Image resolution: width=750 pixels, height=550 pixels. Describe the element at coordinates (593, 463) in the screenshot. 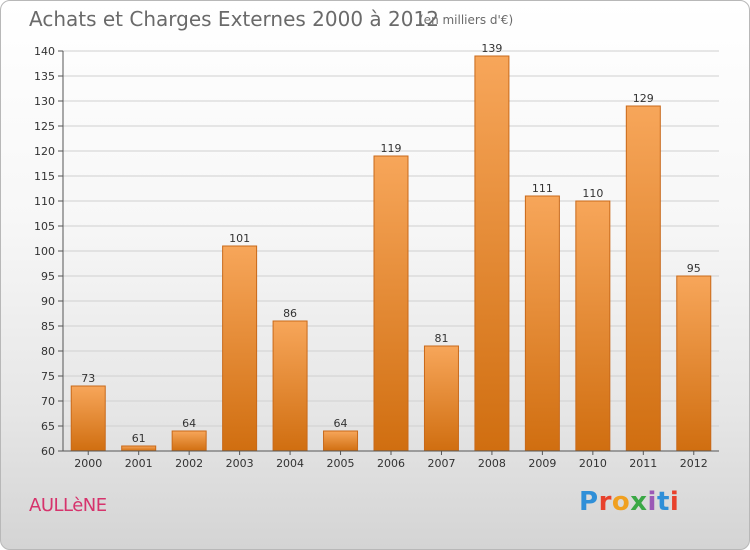

I see `x-tick-label-2010: 2010` at that location.